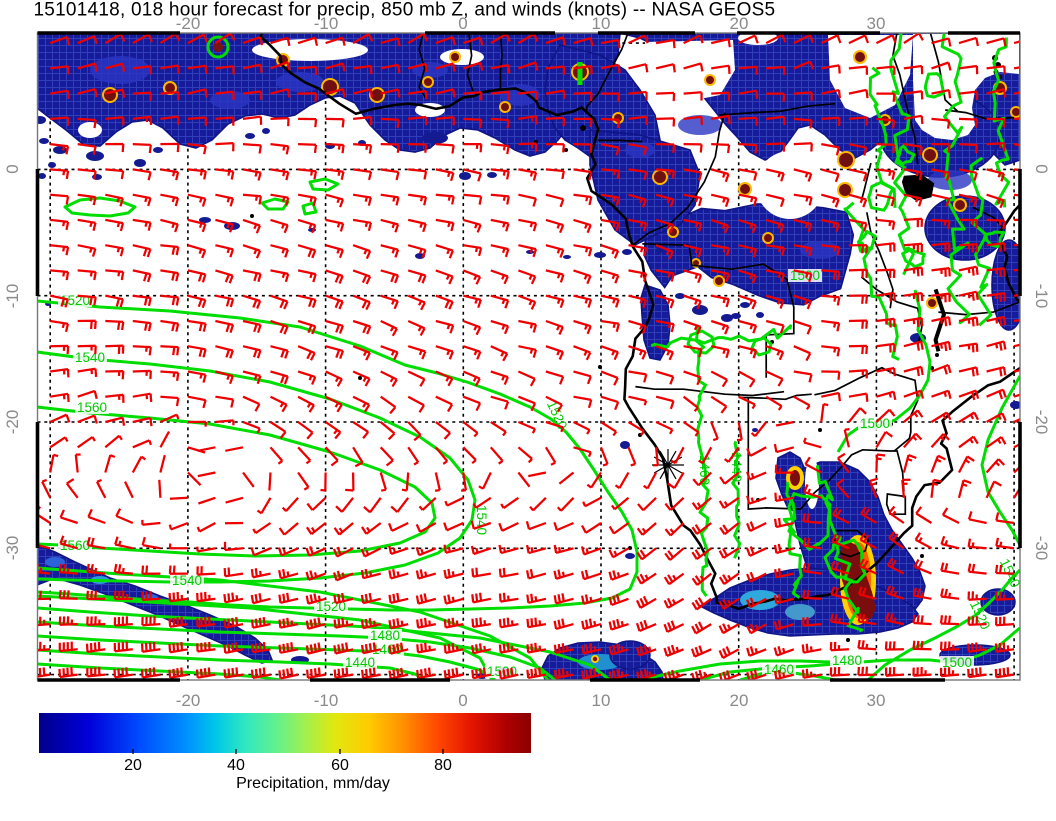 This screenshot has height=821, width=1056. Describe the element at coordinates (779, 669) in the screenshot. I see `svg-text: 1460` at that location.